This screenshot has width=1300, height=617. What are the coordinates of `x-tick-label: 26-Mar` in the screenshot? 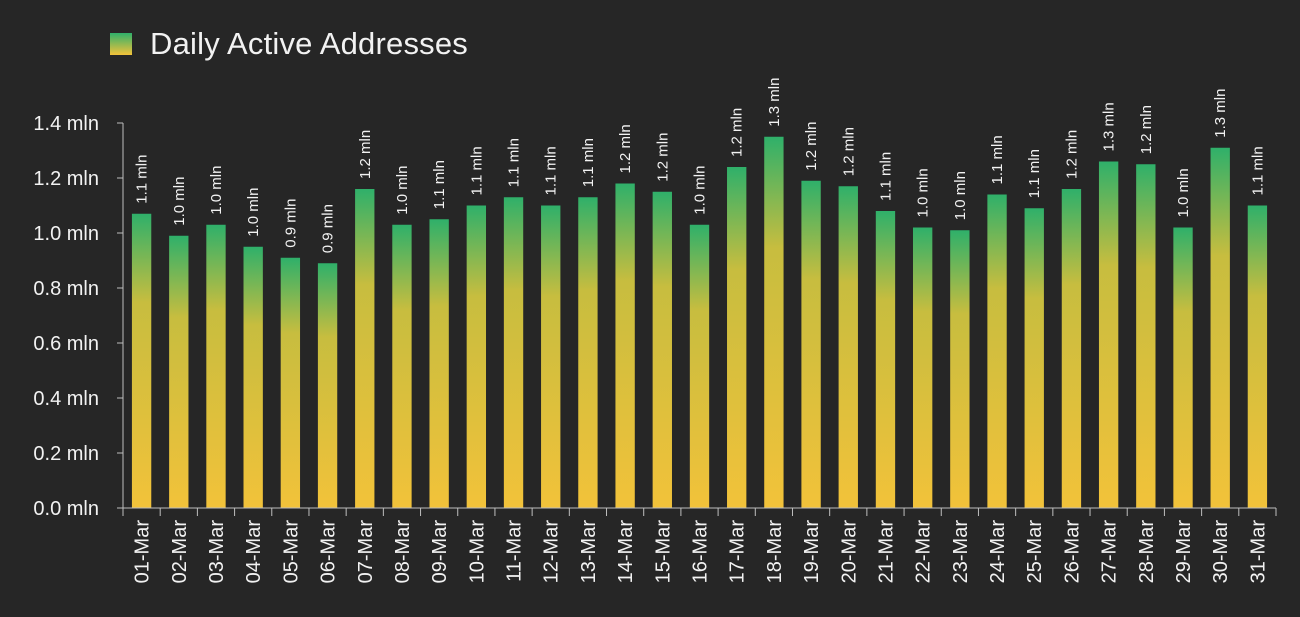 It's located at (1072, 552).